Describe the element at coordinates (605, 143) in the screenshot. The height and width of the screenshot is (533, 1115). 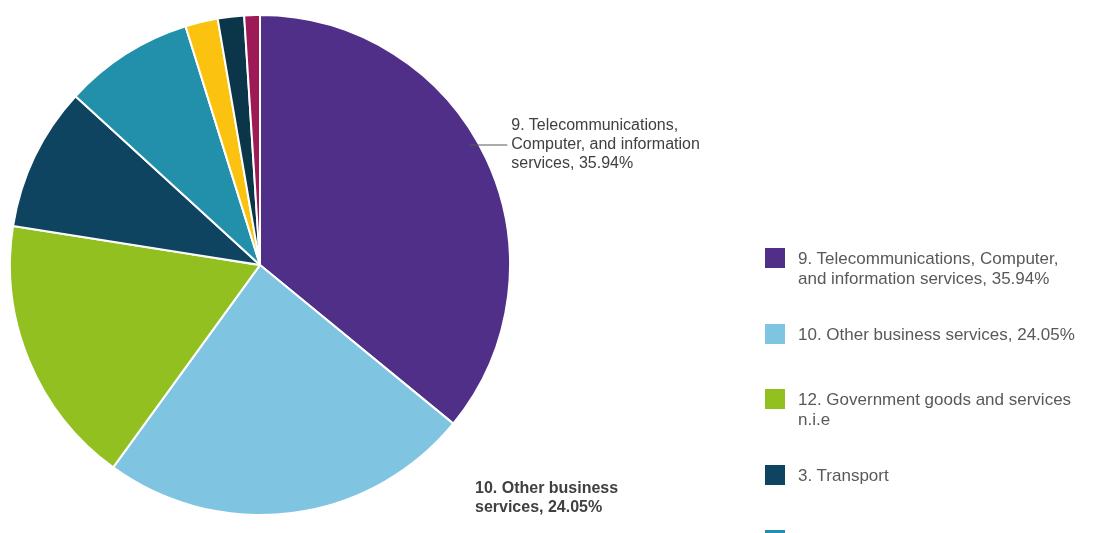
I see `text: 9. Telecommunications, Computer, and information services, 35.94%` at that location.